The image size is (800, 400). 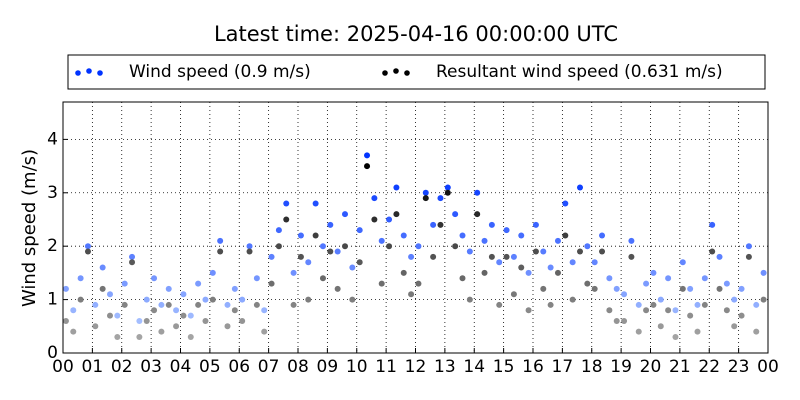 What do you see at coordinates (52, 139) in the screenshot?
I see `y-tick-label: 4` at bounding box center [52, 139].